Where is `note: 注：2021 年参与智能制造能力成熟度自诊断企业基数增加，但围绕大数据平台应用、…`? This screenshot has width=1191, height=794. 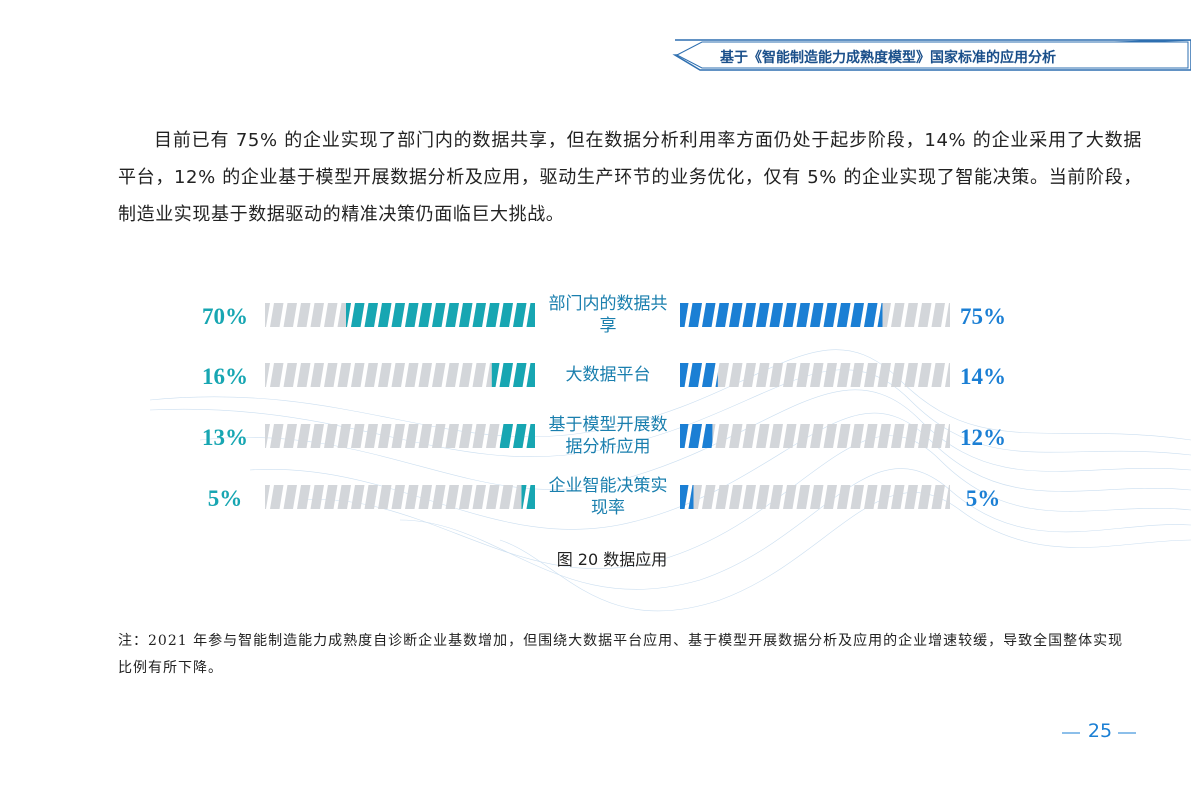 note: 注：2021 年参与智能制造能力成熟度自诊断企业基数增加，但围绕大数据平台应用、… is located at coordinates (621, 654).